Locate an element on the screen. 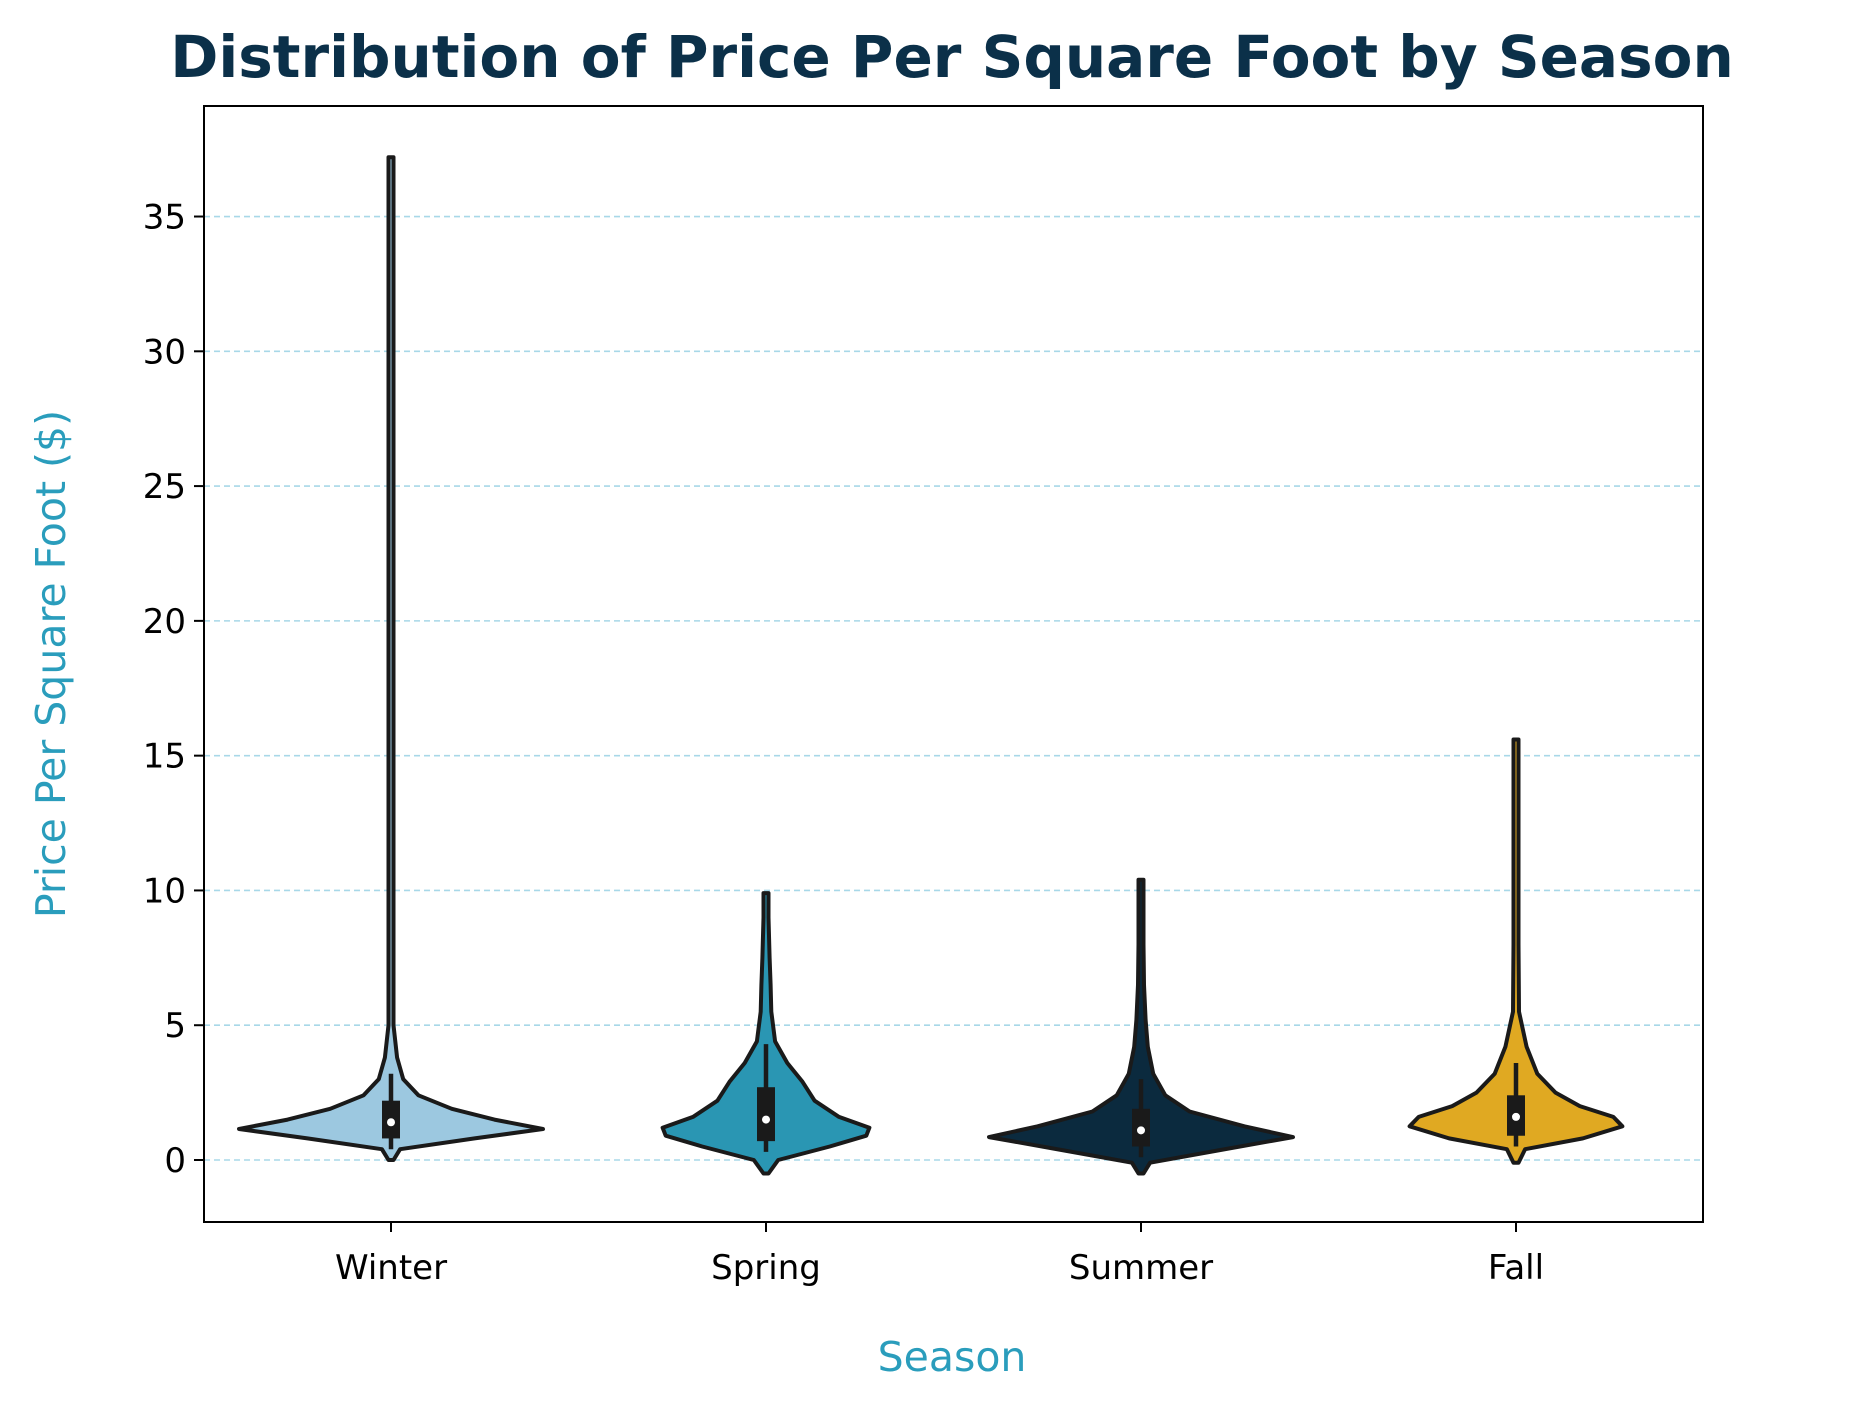 The width and height of the screenshot is (1875, 1402). x-tick-label: Spring is located at coordinates (766, 1268).